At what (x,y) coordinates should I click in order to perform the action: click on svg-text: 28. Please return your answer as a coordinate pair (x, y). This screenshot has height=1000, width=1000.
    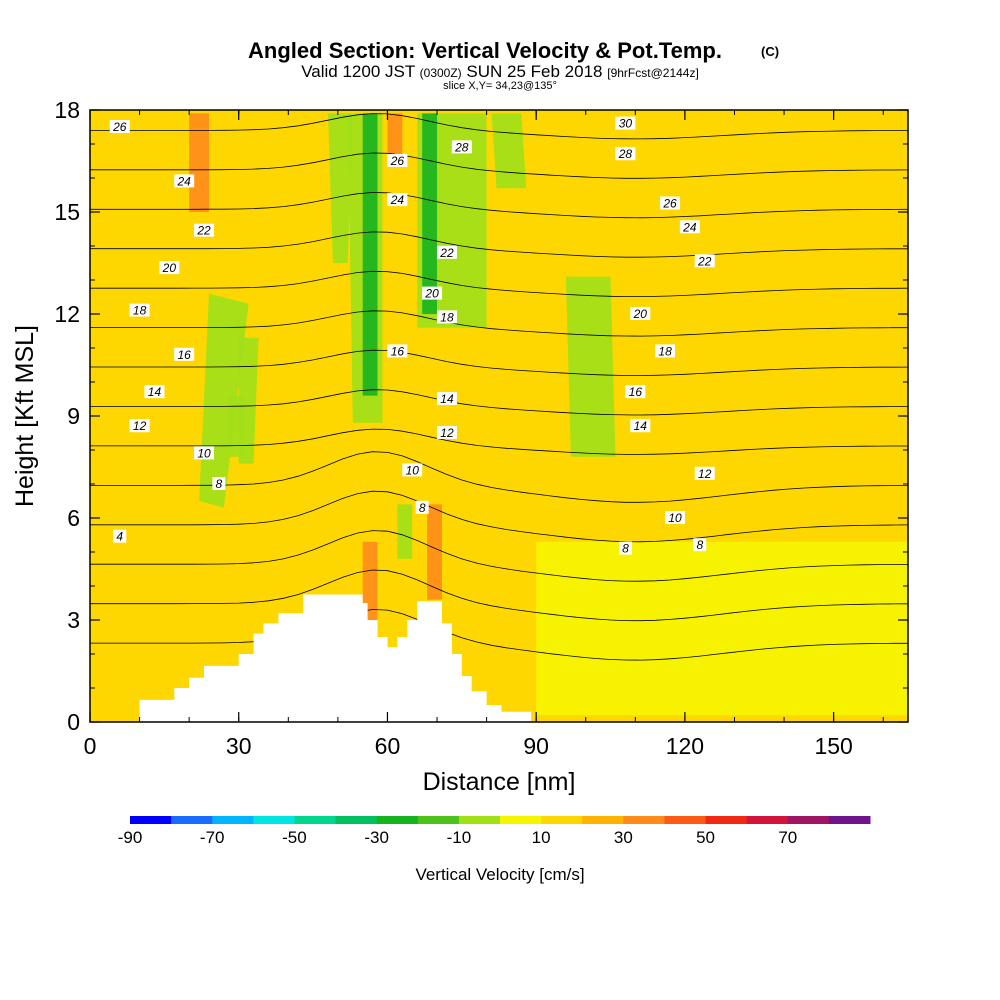
    Looking at the image, I should click on (625, 154).